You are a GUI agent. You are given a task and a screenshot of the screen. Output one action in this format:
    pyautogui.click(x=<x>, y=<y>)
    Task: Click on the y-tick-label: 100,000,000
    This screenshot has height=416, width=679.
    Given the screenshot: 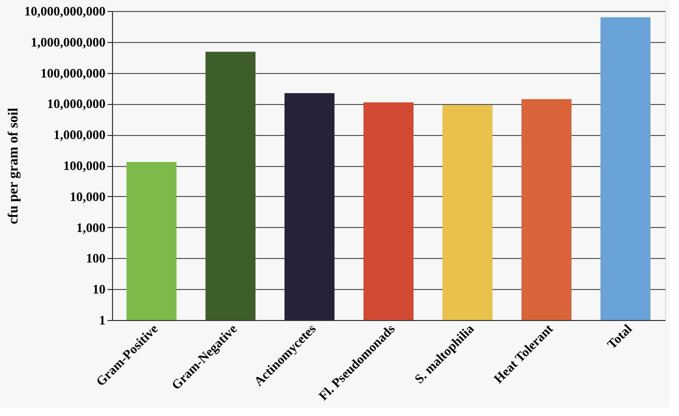 What is the action you would take?
    pyautogui.click(x=73, y=72)
    